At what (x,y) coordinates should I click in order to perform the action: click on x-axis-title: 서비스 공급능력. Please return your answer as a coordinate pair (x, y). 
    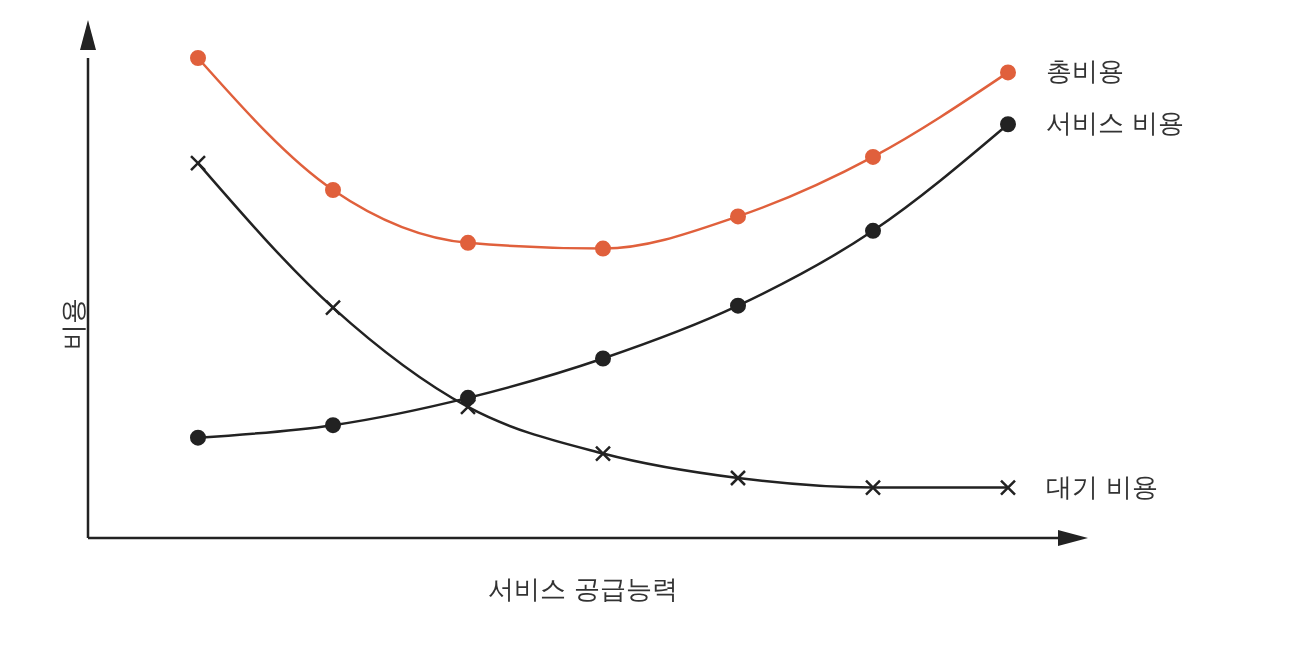
    Looking at the image, I should click on (583, 589).